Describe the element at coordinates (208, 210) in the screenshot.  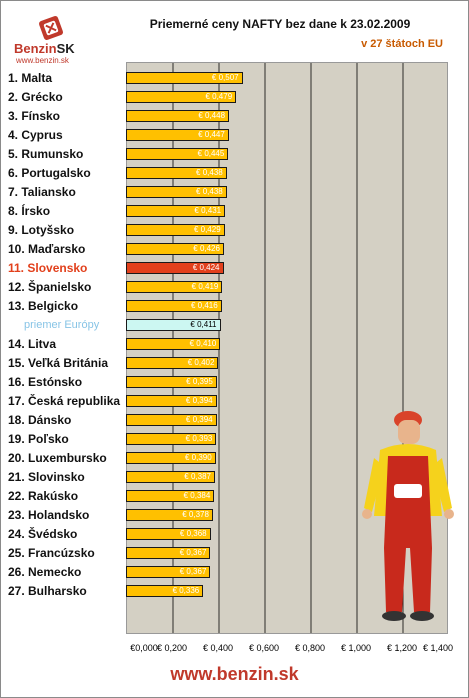
I see `bar-value-label: € 0,431` at that location.